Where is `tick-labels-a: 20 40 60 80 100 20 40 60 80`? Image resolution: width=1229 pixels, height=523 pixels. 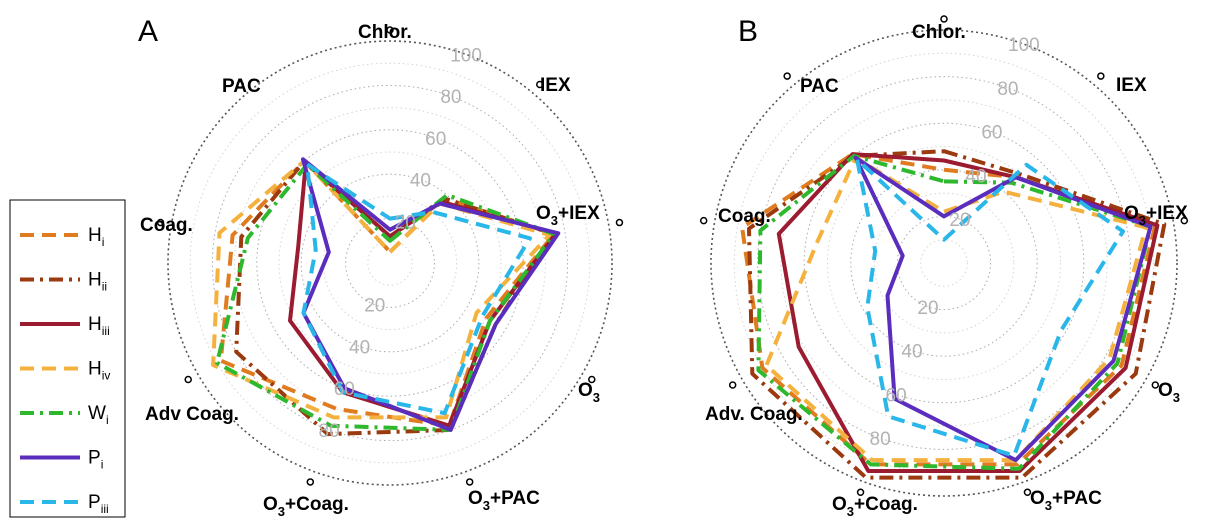 tick-labels-a: 20 40 60 80 100 20 40 60 80 is located at coordinates (400, 244).